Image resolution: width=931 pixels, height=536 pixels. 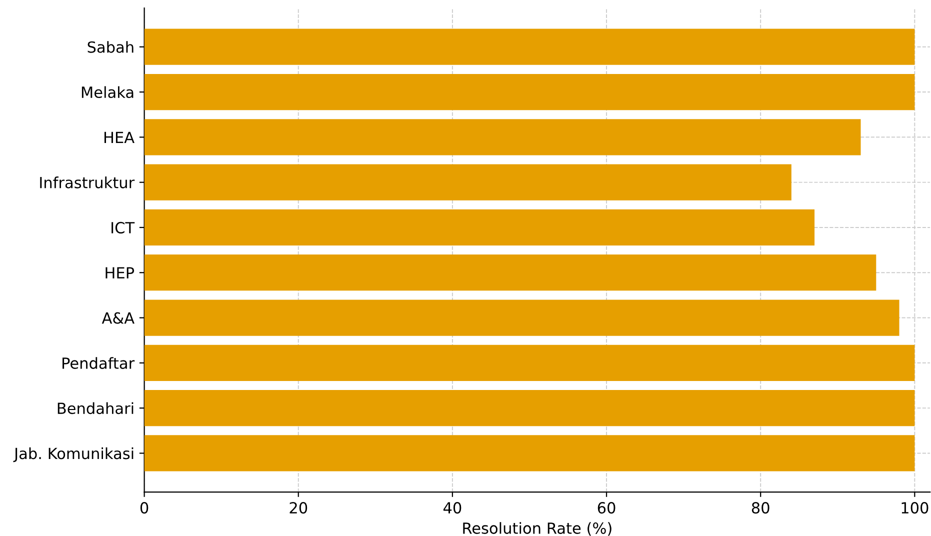 What do you see at coordinates (87, 182) in the screenshot?
I see `y-tick-label: Infrastruktur` at bounding box center [87, 182].